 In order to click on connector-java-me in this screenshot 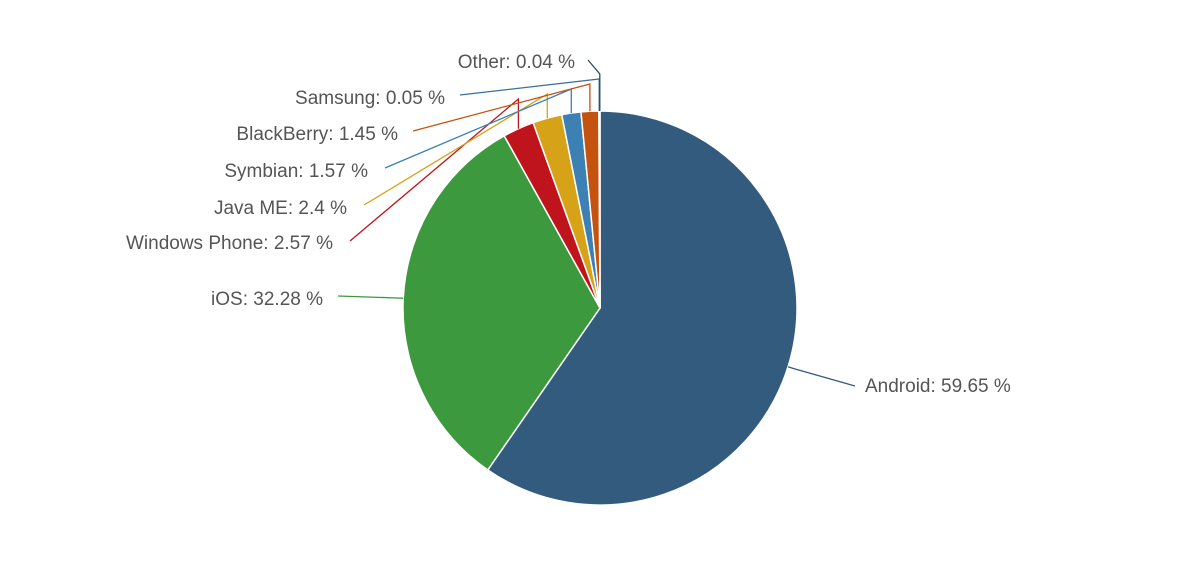, I will do `click(455, 149)`.